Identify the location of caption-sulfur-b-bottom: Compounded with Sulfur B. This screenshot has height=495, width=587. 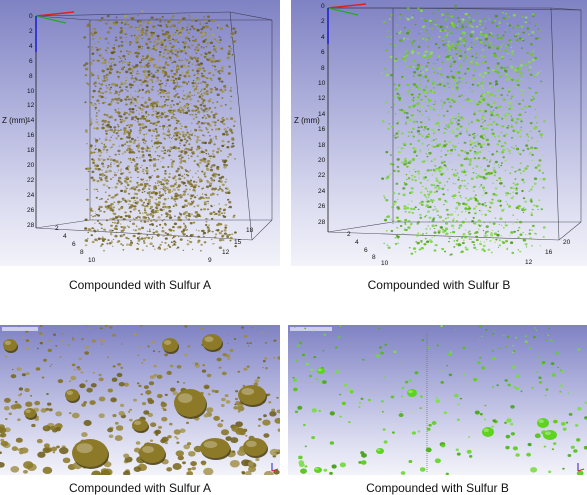
(437, 488).